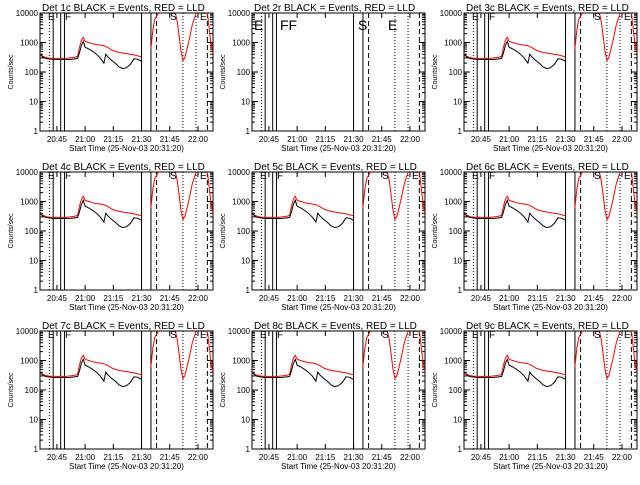 The height and width of the screenshot is (485, 640). Describe the element at coordinates (547, 326) in the screenshot. I see `panel-title: Det 9c BLACK = Events, RED = LLD` at that location.